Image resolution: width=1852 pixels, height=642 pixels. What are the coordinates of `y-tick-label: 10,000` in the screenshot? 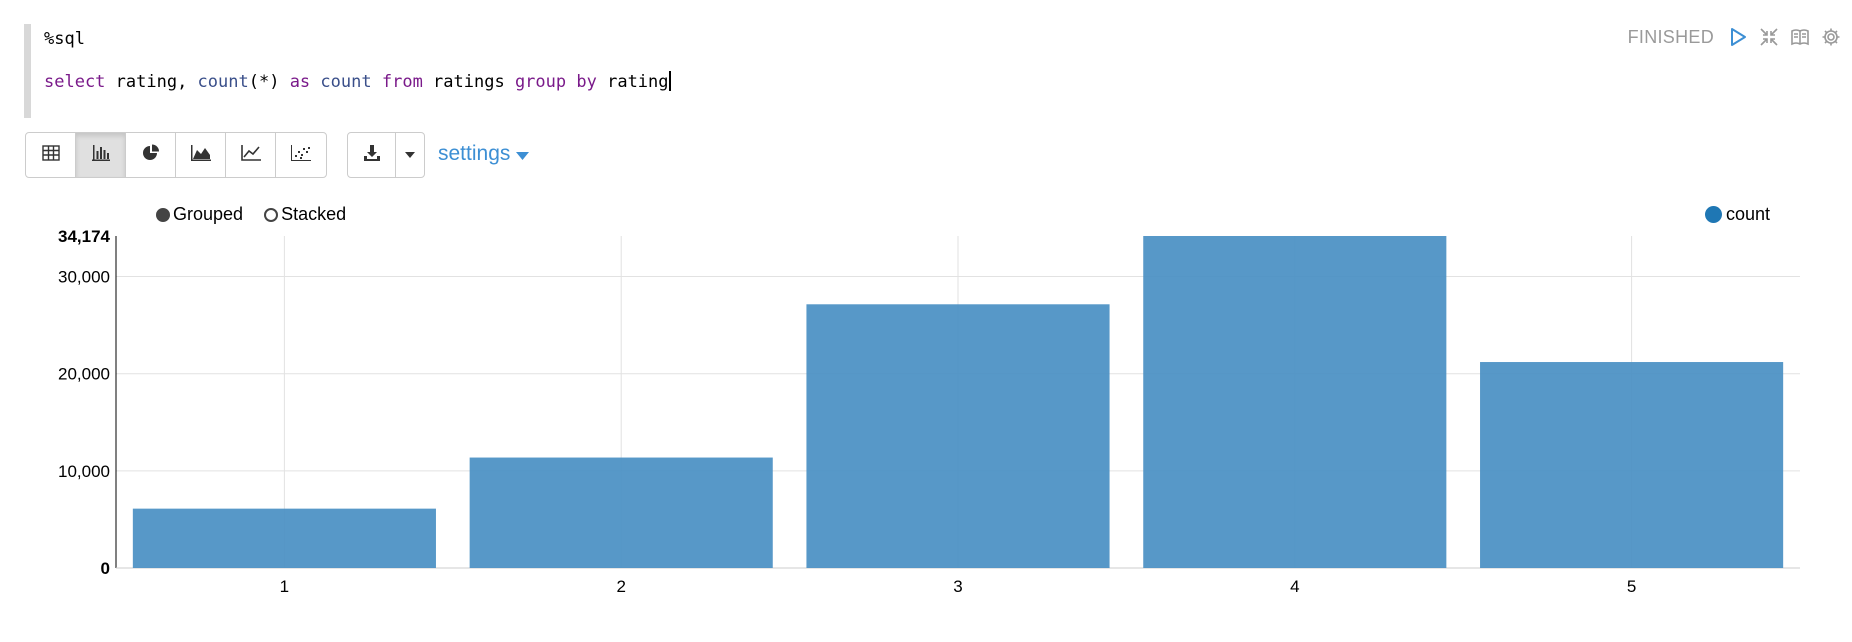 It's located at (84, 471).